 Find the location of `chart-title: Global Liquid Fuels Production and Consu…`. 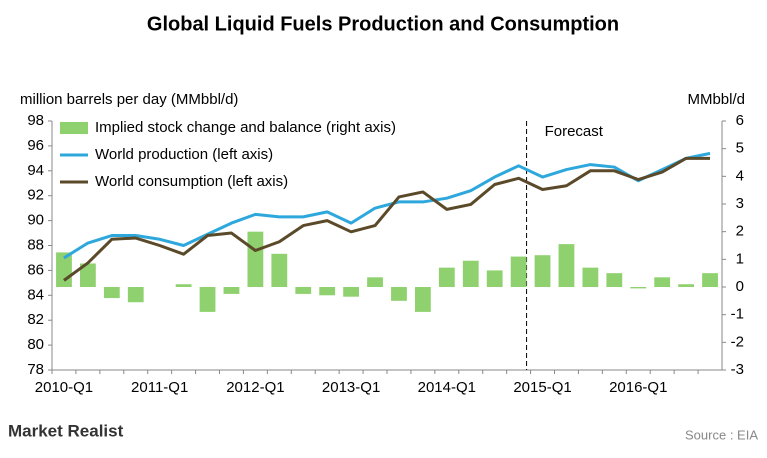

chart-title: Global Liquid Fuels Production and Consu… is located at coordinates (383, 24).